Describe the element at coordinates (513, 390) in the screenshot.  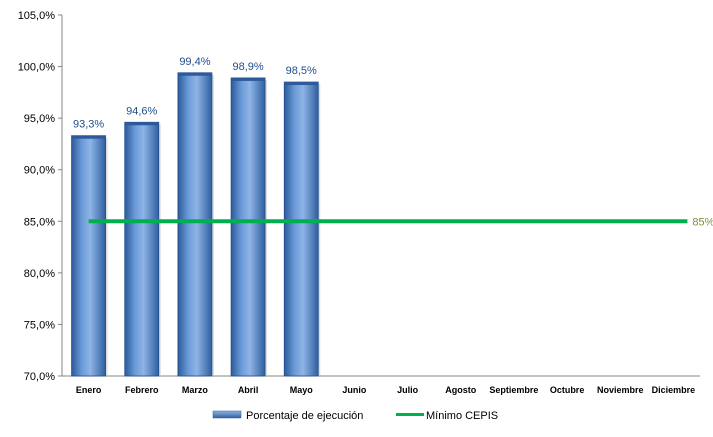
I see `x-tick-label: Septiembre` at that location.